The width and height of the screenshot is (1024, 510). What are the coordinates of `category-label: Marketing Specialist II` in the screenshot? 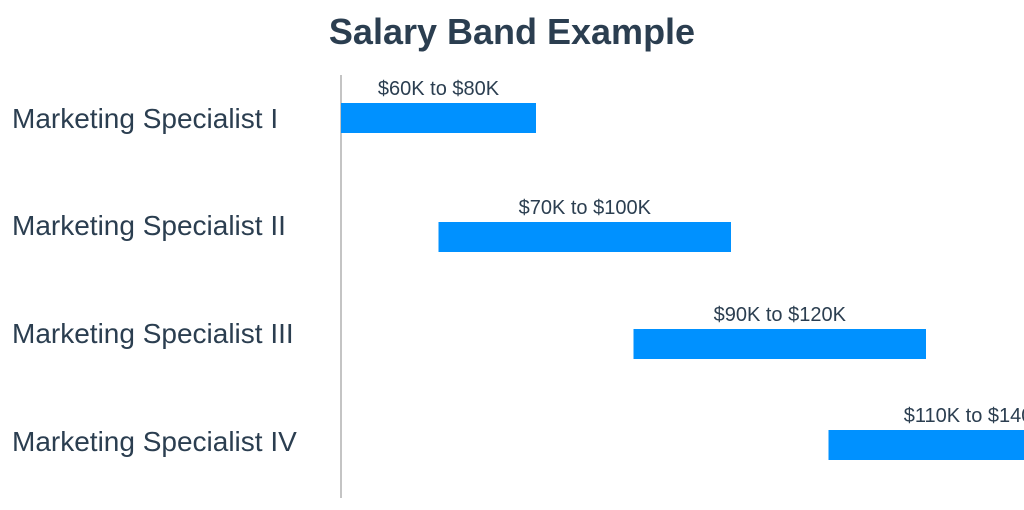 It's located at (149, 225).